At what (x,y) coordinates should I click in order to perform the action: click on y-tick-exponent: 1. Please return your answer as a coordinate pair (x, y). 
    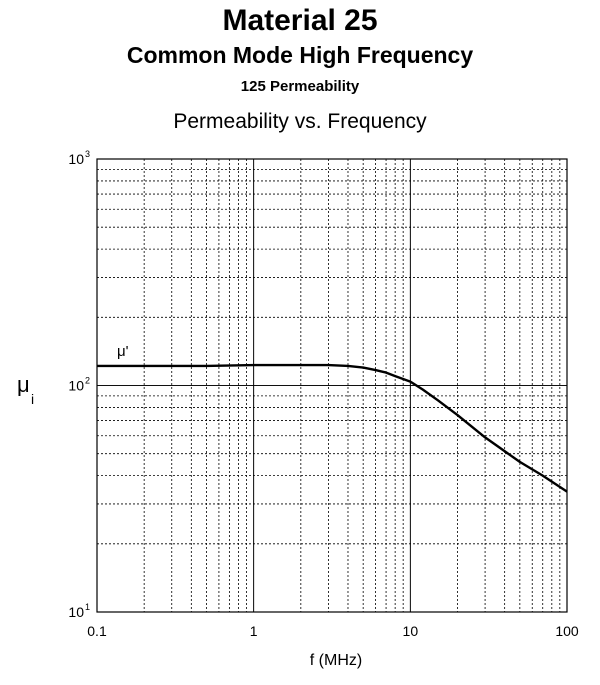
    Looking at the image, I should click on (87, 607).